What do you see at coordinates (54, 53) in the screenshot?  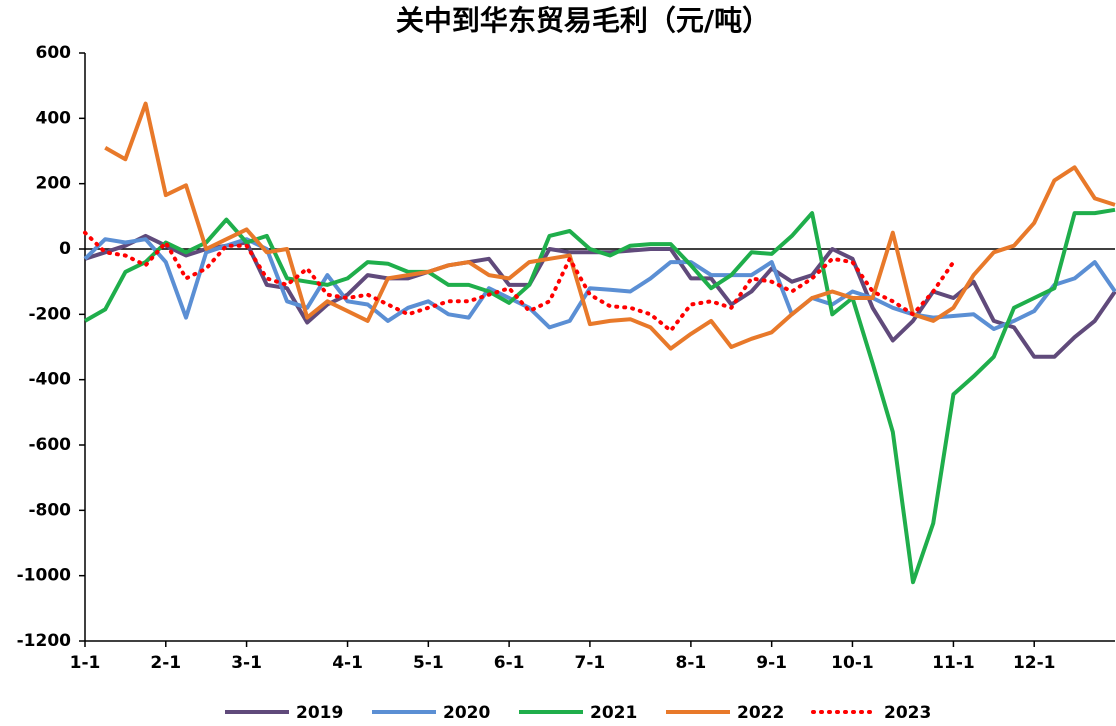 I see `y-tick-label: 600` at bounding box center [54, 53].